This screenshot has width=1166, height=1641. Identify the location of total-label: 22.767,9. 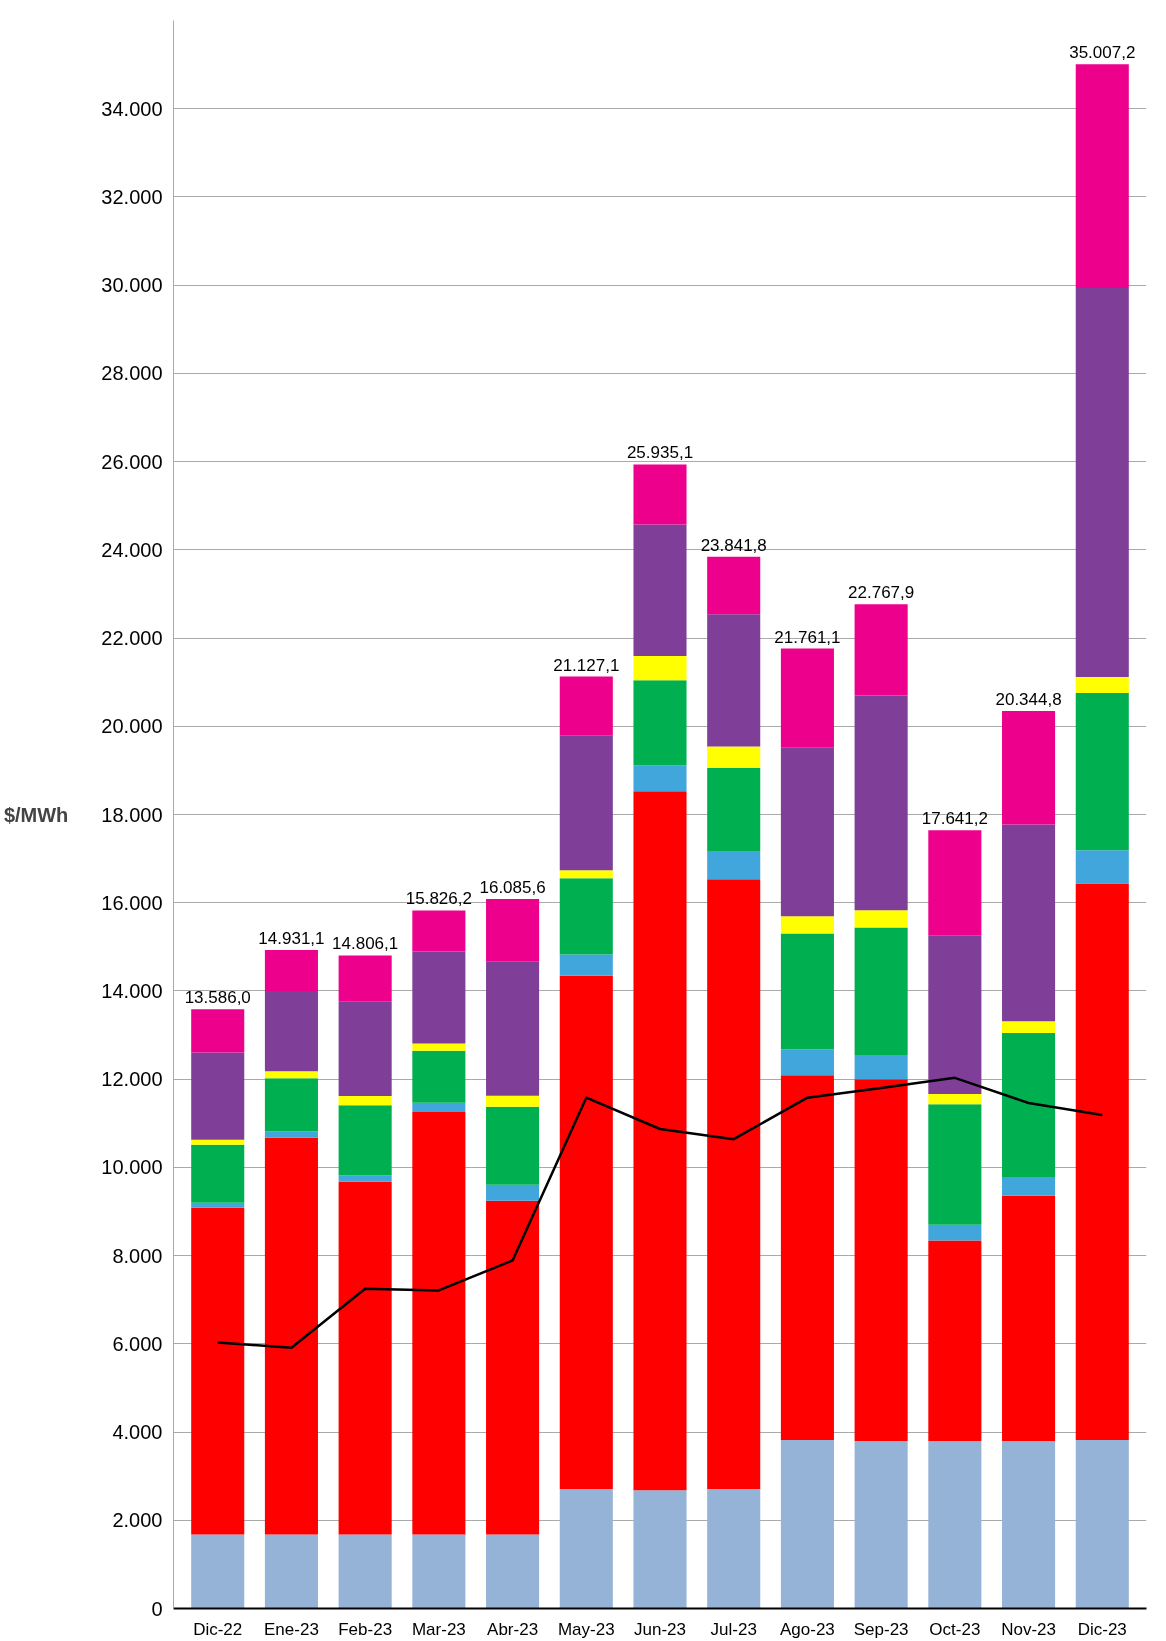
(881, 593).